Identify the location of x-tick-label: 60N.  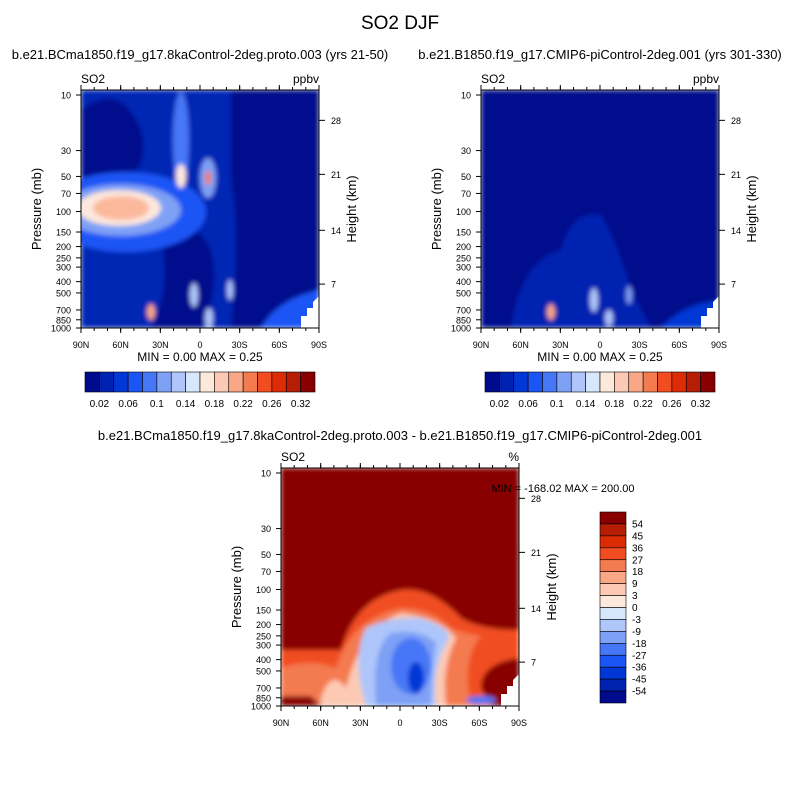
(320, 723).